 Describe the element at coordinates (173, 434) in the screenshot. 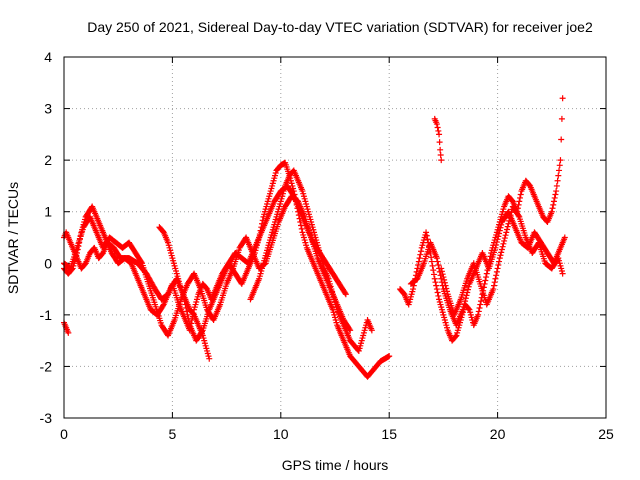

I see `x-tick-label: 5` at that location.